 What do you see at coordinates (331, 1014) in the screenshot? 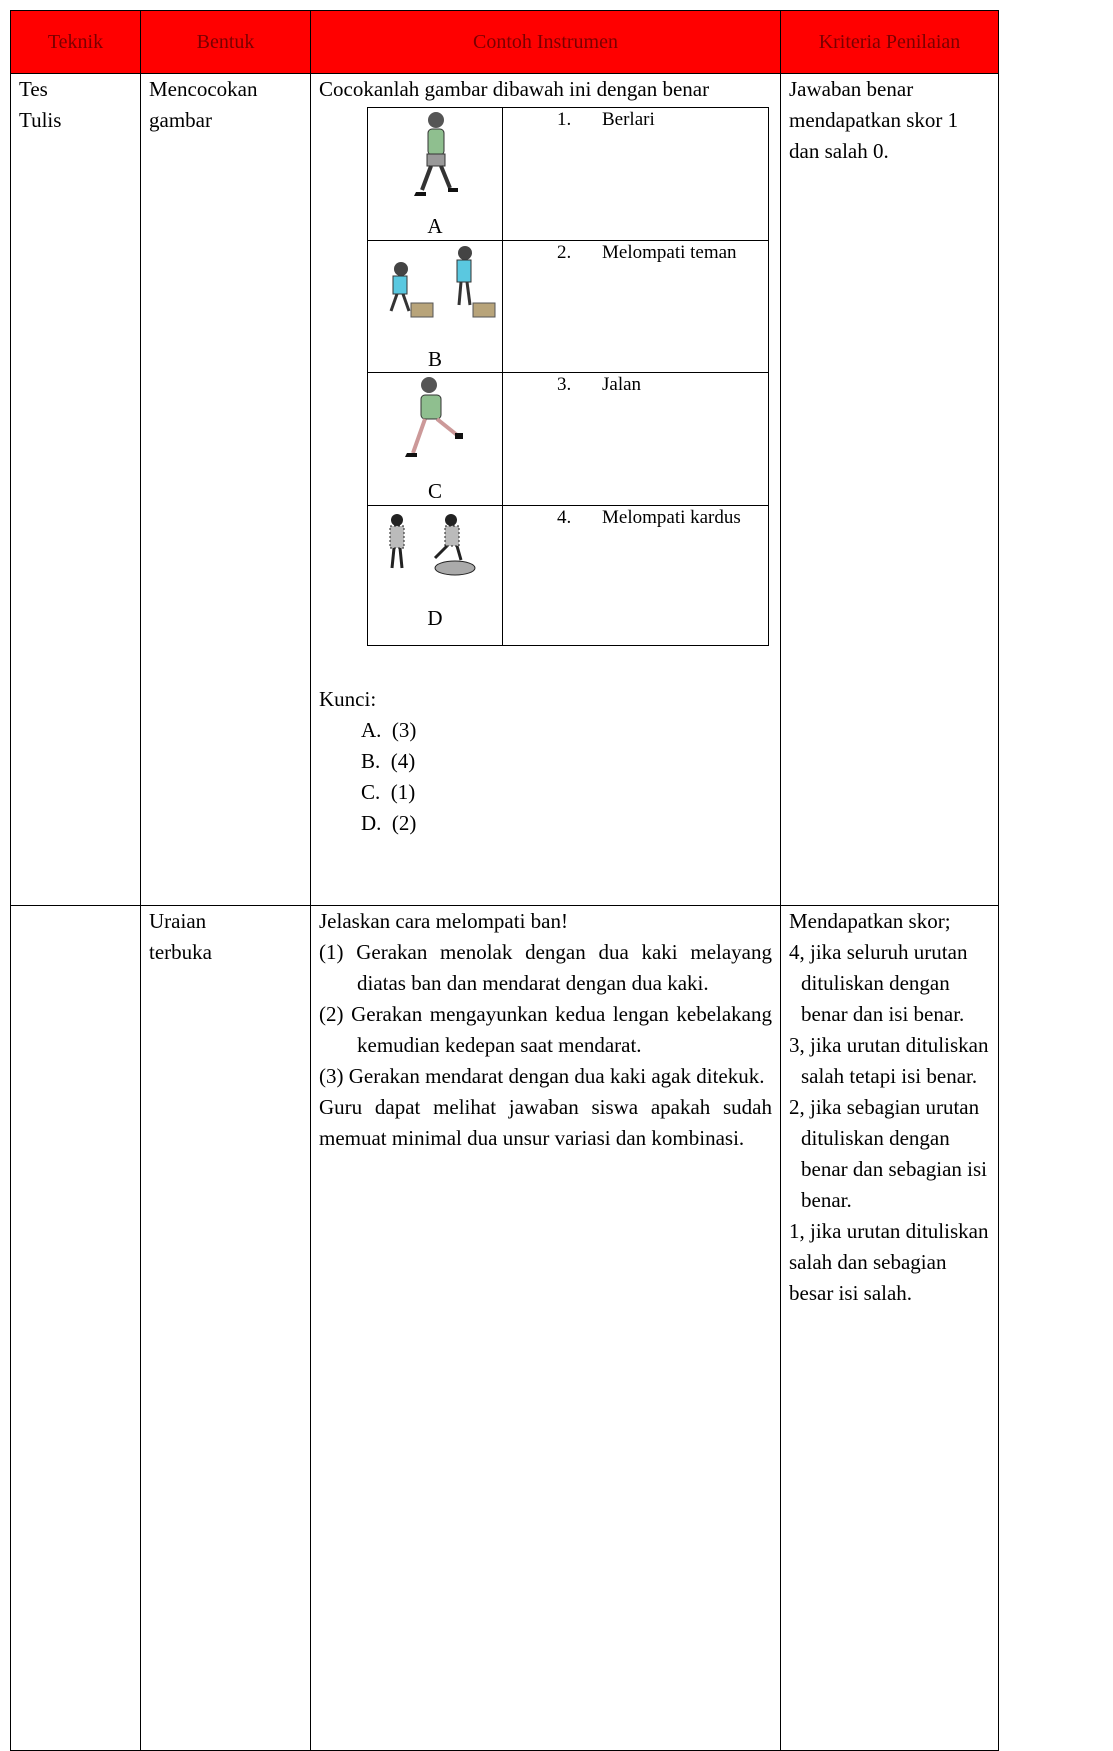
I see `step-number: (2)` at bounding box center [331, 1014].